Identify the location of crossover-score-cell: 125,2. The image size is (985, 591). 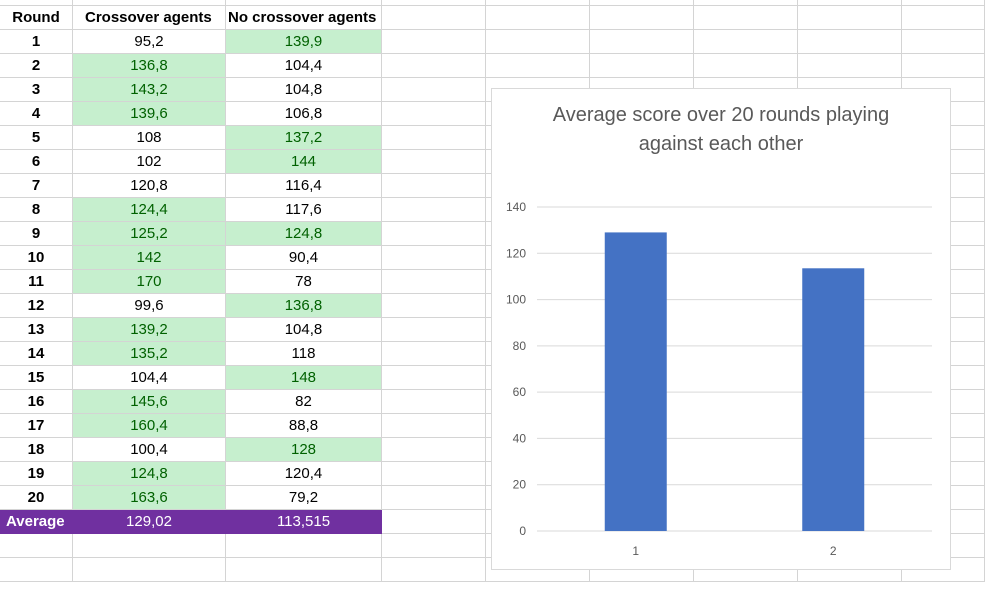
(149, 234).